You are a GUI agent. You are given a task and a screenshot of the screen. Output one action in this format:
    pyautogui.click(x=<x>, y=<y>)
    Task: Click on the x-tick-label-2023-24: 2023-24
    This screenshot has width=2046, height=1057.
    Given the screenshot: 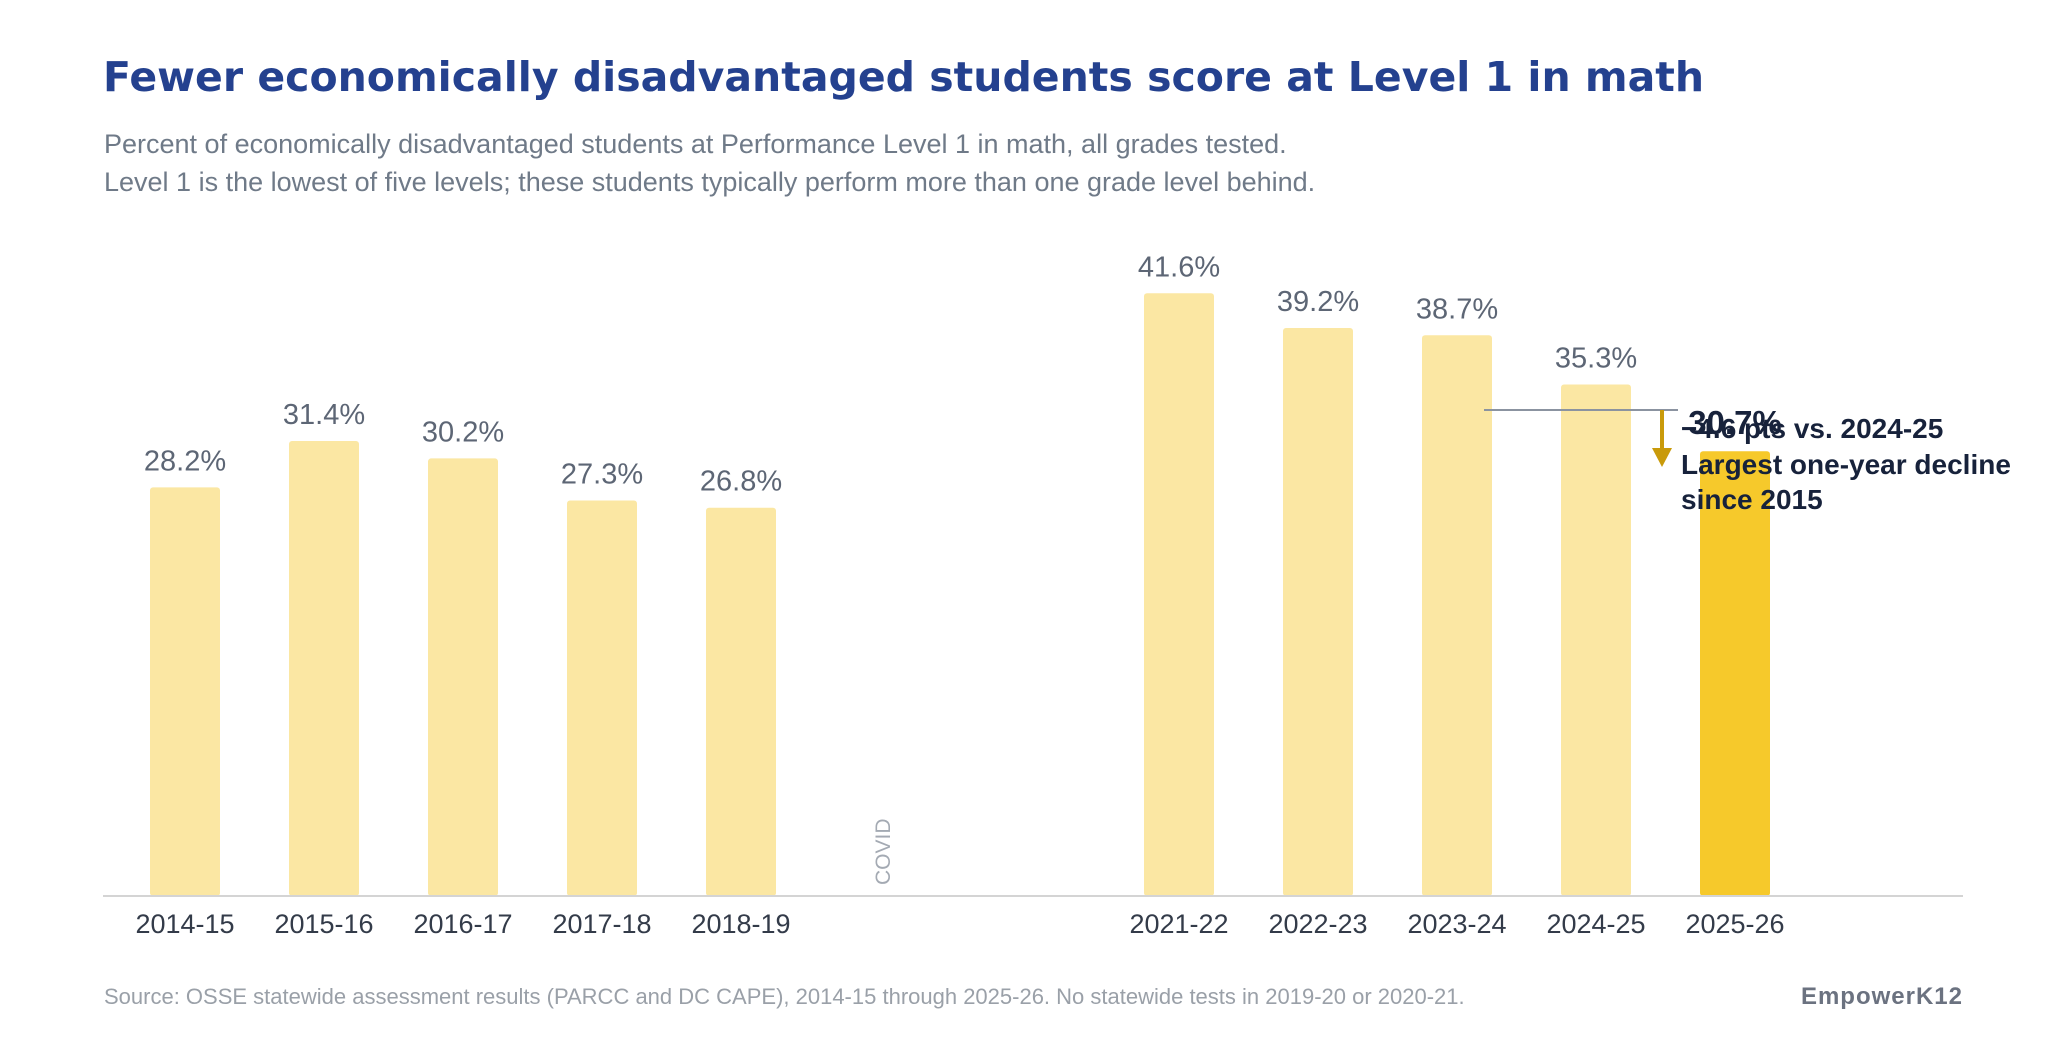 What is the action you would take?
    pyautogui.click(x=1456, y=924)
    